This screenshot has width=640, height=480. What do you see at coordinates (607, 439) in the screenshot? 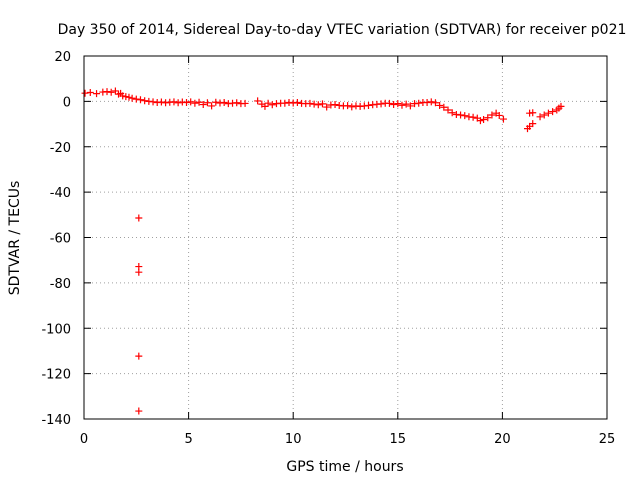
I see `x-tick-label: 25` at bounding box center [607, 439].